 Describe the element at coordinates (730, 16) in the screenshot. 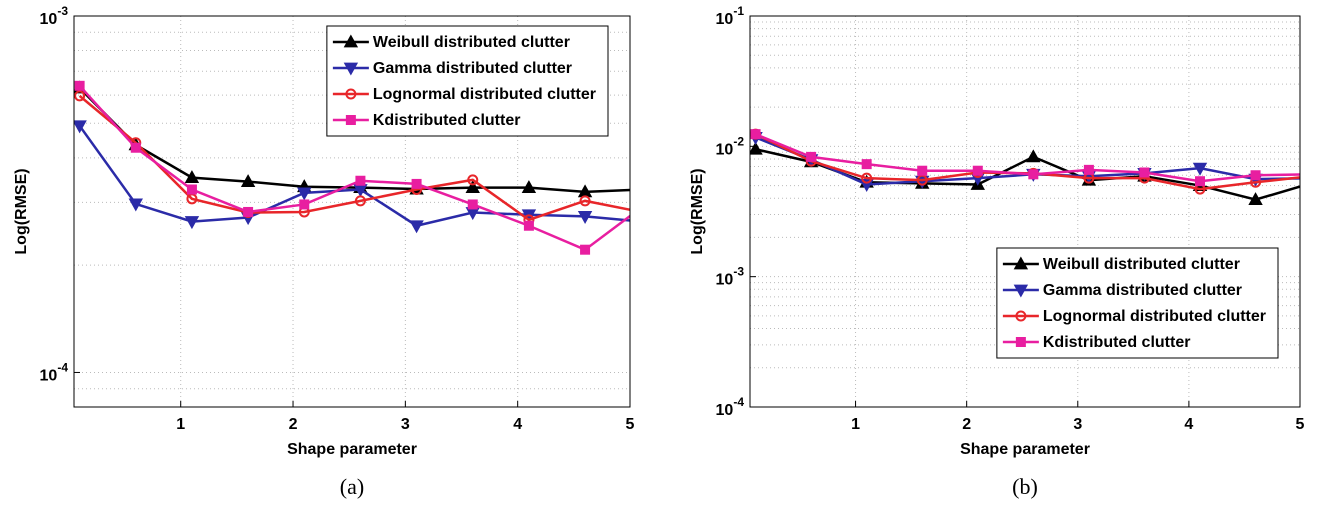

I see `y-tick-label: 10⁻¹` at that location.